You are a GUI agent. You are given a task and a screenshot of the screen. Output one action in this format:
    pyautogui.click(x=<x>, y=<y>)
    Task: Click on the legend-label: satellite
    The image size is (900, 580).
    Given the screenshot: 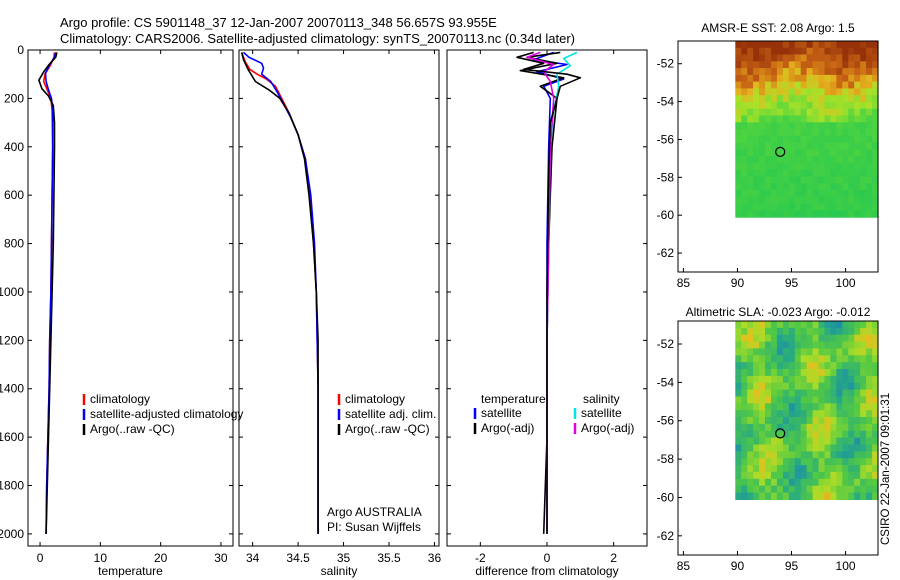 What is the action you would take?
    pyautogui.click(x=501, y=413)
    